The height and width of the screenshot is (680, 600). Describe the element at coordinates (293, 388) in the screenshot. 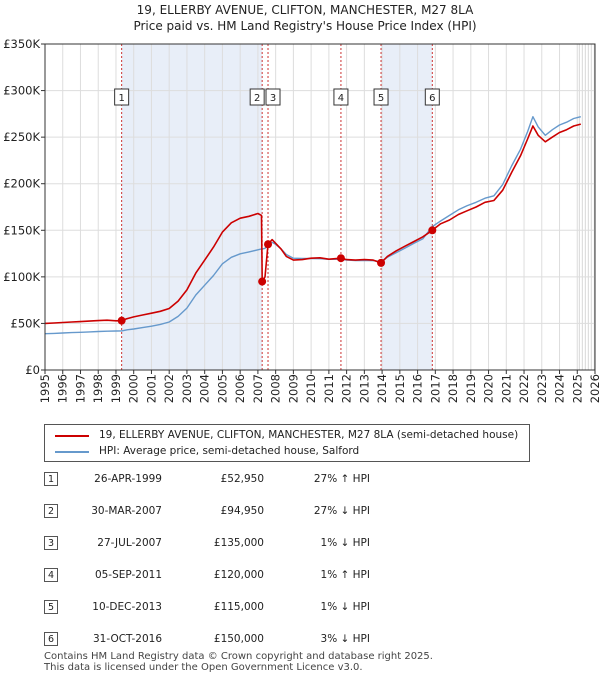

I see `x-tick-label: 2009` at that location.